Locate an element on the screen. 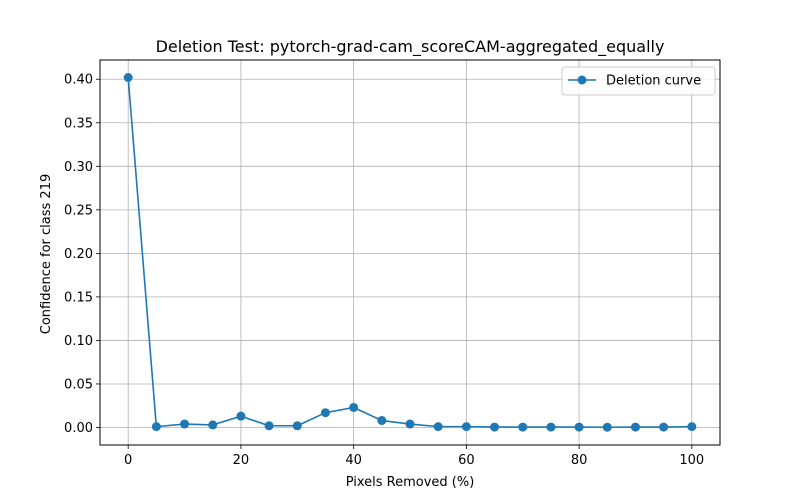 The width and height of the screenshot is (800, 500). x-tick-label: 0 is located at coordinates (128, 460).